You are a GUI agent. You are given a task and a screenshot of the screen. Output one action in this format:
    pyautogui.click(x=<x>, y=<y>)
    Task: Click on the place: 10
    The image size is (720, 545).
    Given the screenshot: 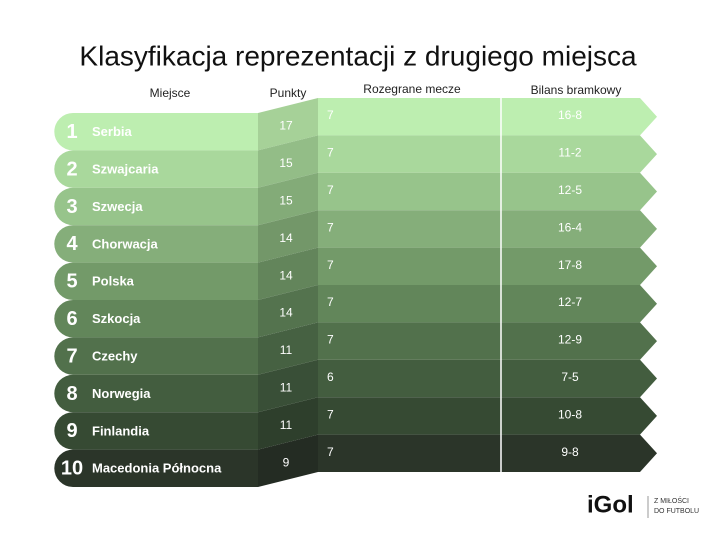 What is the action you would take?
    pyautogui.click(x=72, y=469)
    